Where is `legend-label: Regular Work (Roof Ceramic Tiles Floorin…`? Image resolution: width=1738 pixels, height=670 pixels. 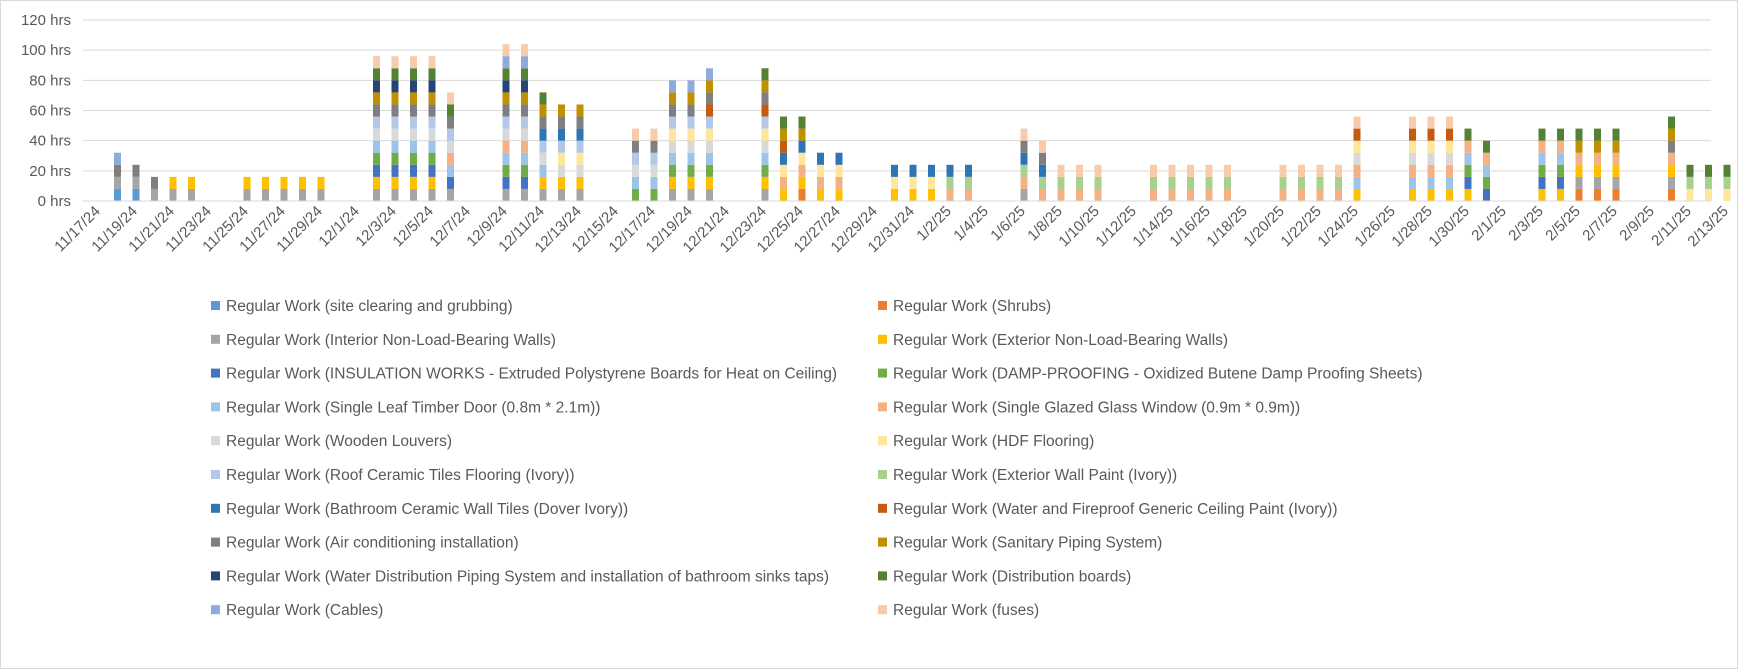 legend-label: Regular Work (Roof Ceramic Tiles Floorin… is located at coordinates (400, 475).